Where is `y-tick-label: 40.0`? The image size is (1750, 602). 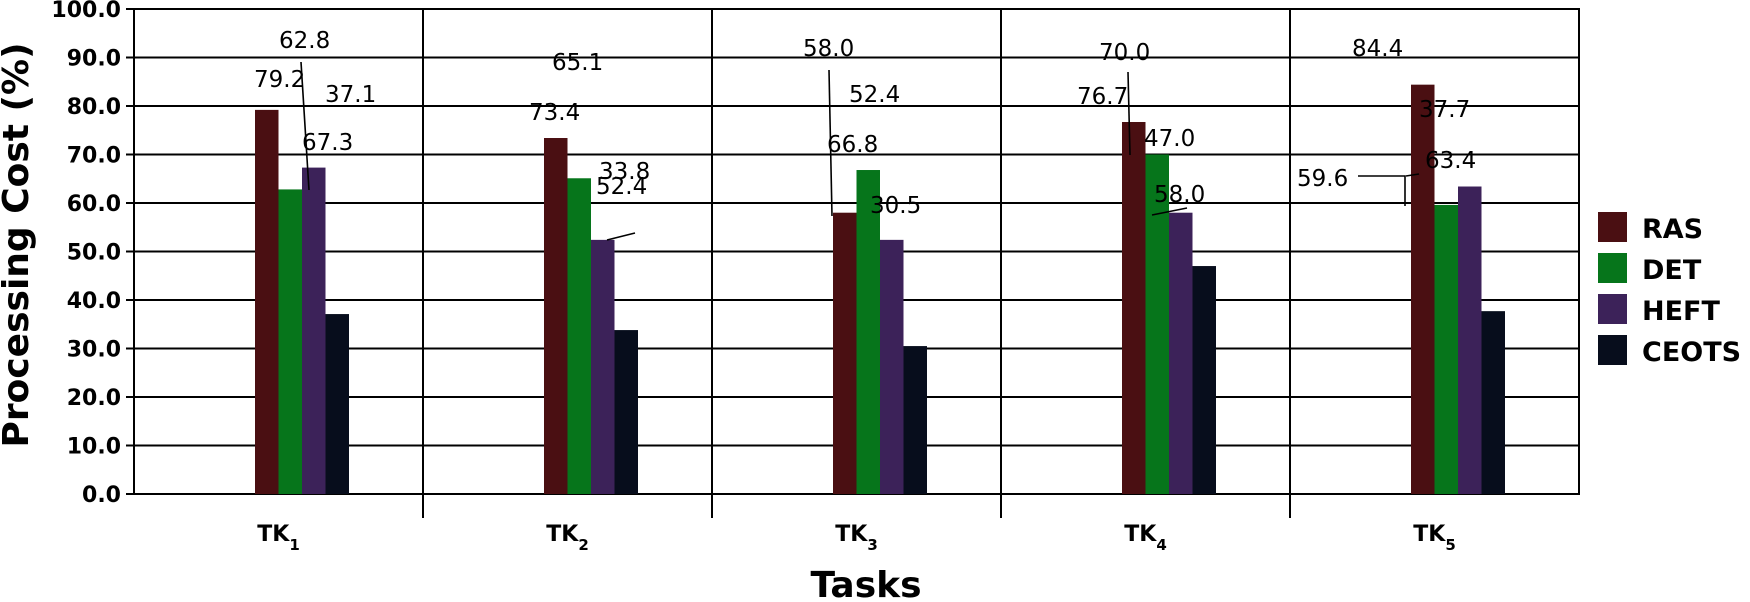
y-tick-label: 40.0 is located at coordinates (94, 301).